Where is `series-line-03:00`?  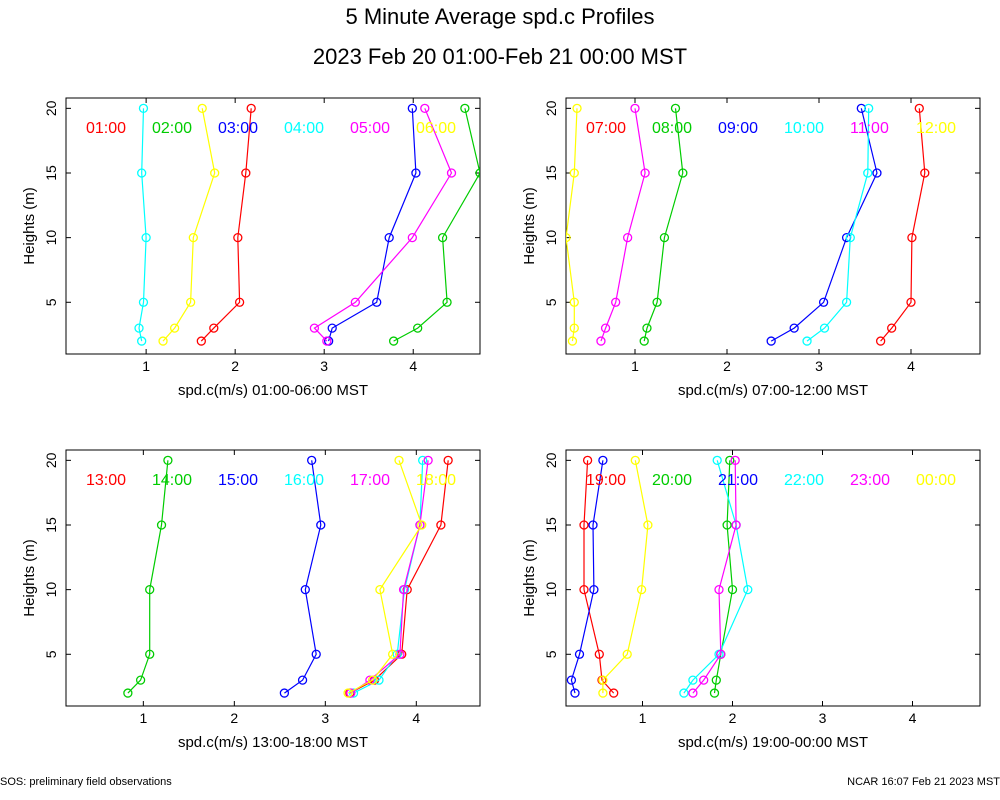 series-line-03:00 is located at coordinates (372, 225).